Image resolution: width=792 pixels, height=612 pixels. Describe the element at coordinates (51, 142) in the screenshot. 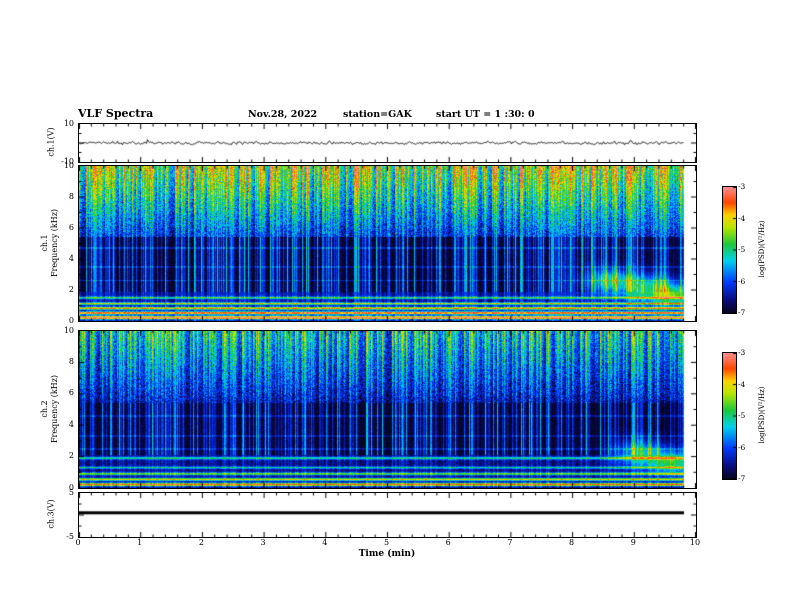

I see `ch1-voltage-axis-label: ch.1(V)` at that location.